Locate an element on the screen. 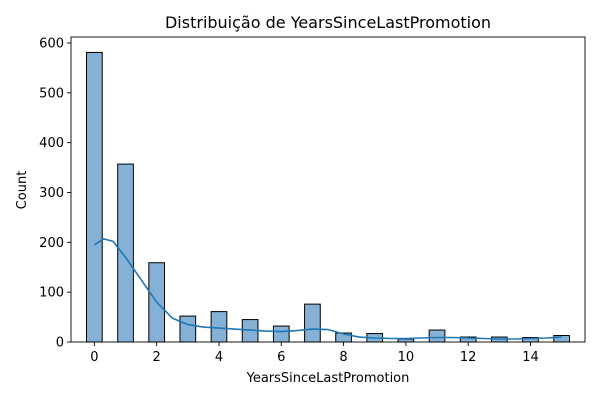 The width and height of the screenshot is (600, 400). x-axis: 0 2 4 6 8 10 12 14 is located at coordinates (314, 353).